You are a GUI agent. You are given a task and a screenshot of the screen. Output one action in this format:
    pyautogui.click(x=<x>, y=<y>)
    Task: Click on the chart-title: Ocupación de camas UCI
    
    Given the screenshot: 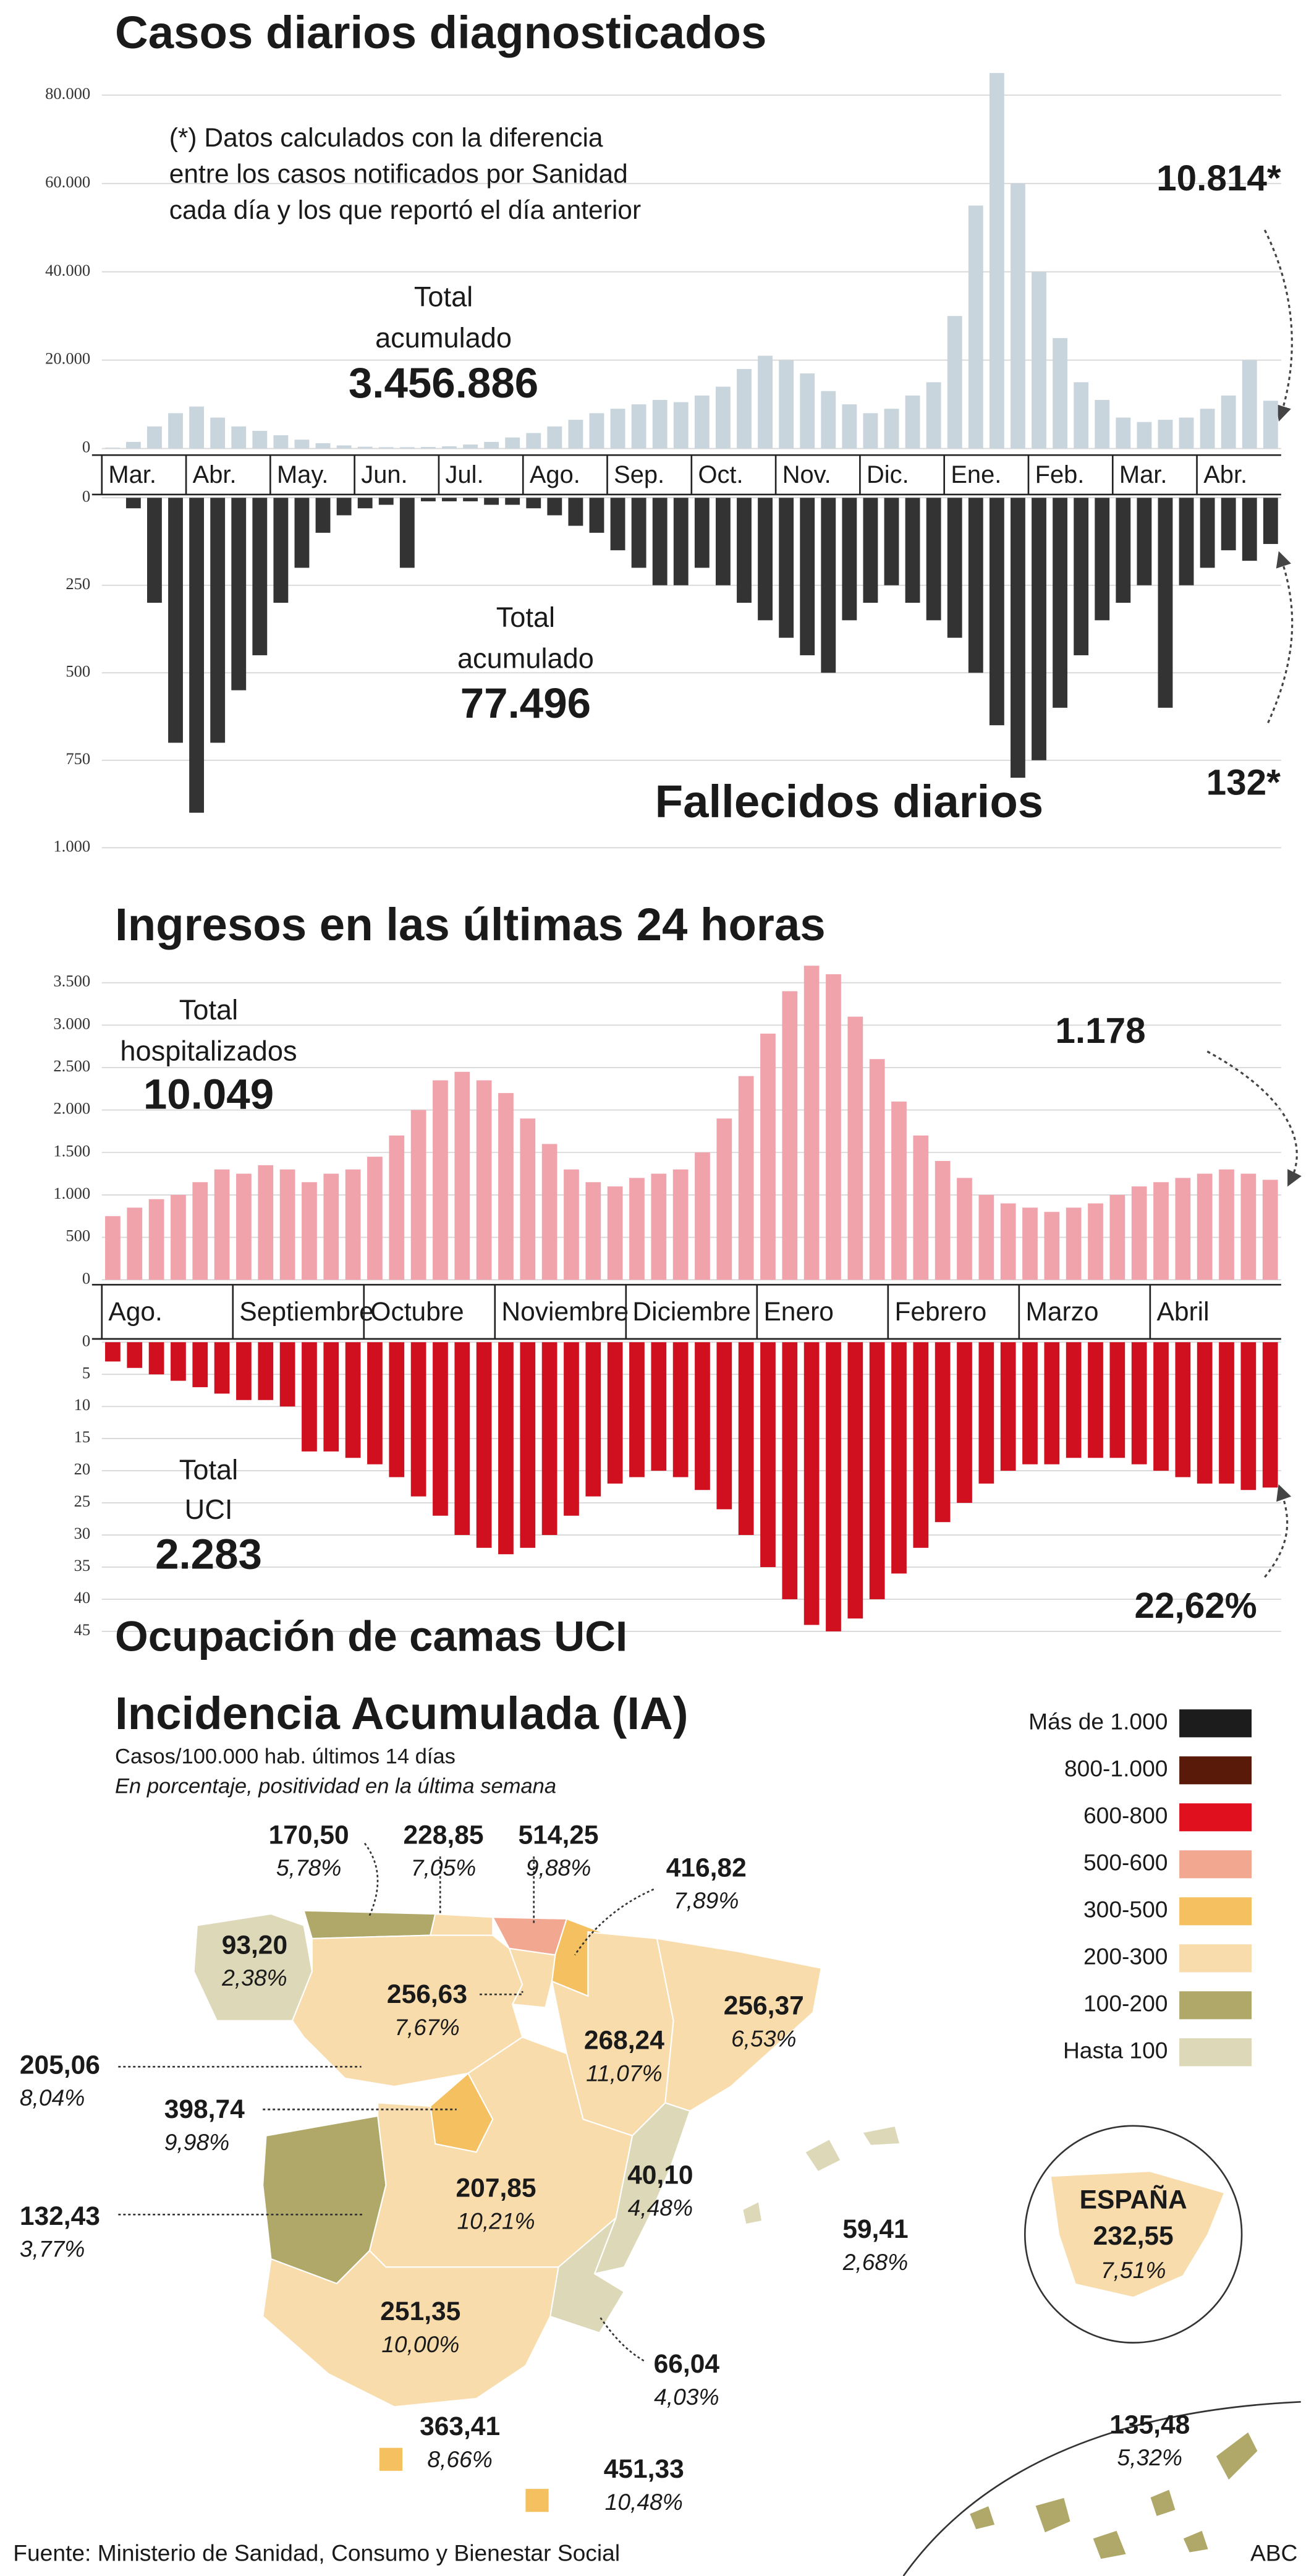 What is the action you would take?
    pyautogui.click(x=371, y=1636)
    